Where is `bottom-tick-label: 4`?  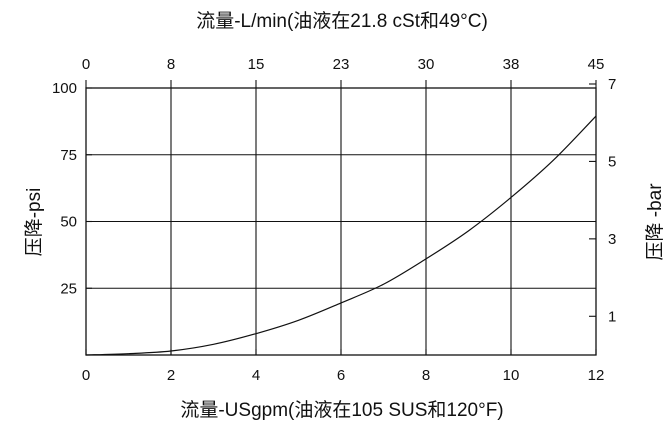 bottom-tick-label: 4 is located at coordinates (256, 375).